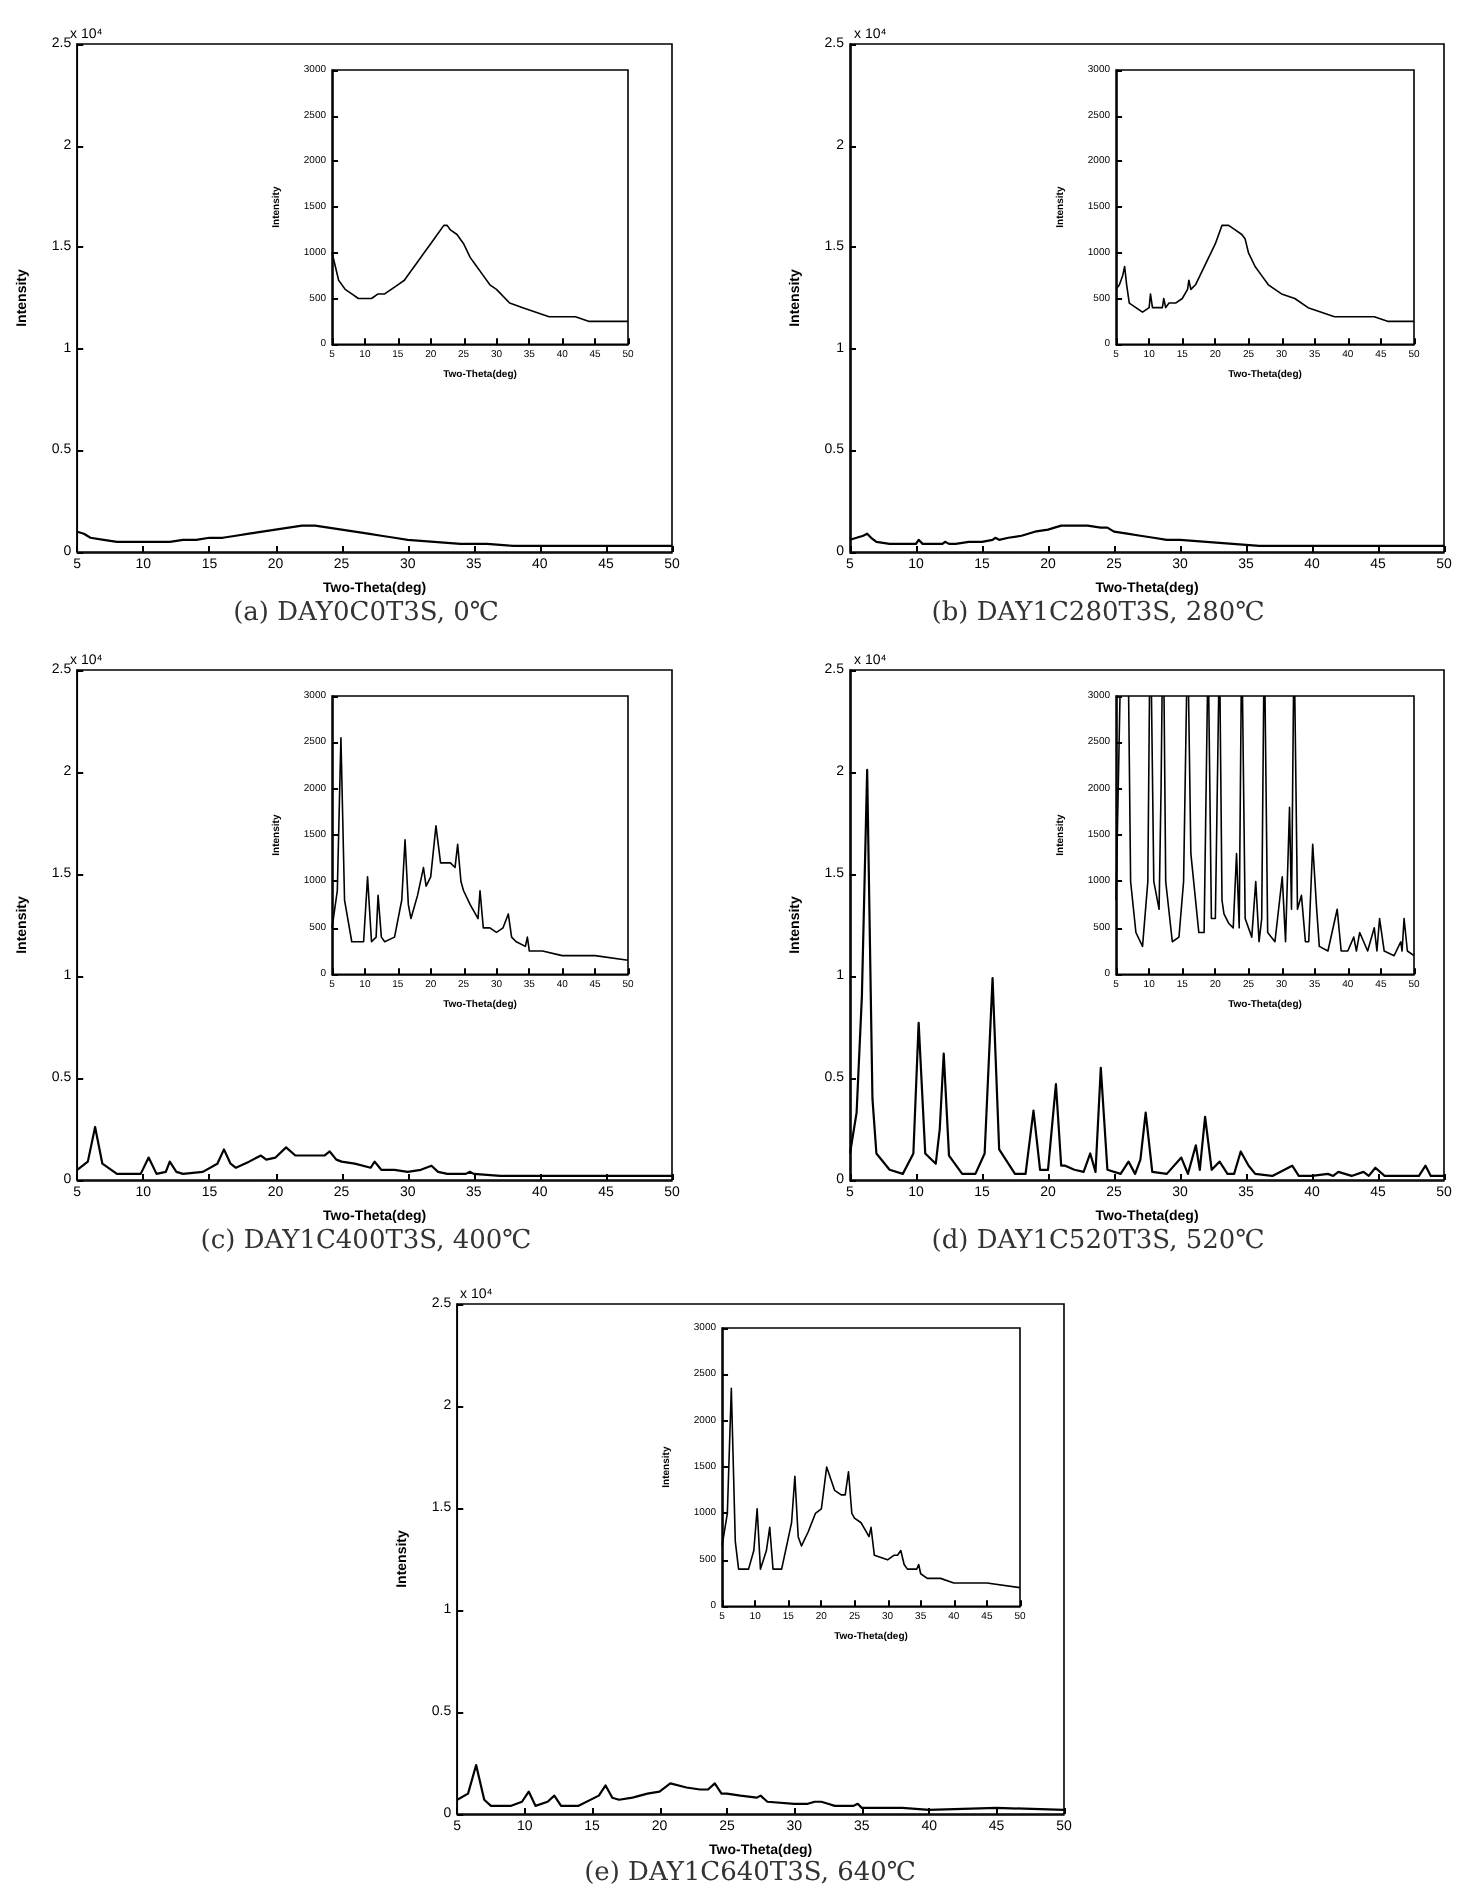 The width and height of the screenshot is (1464, 1904). Describe the element at coordinates (1098, 613) in the screenshot. I see `text: (b) DAY1C280T3S, 280℃` at that location.